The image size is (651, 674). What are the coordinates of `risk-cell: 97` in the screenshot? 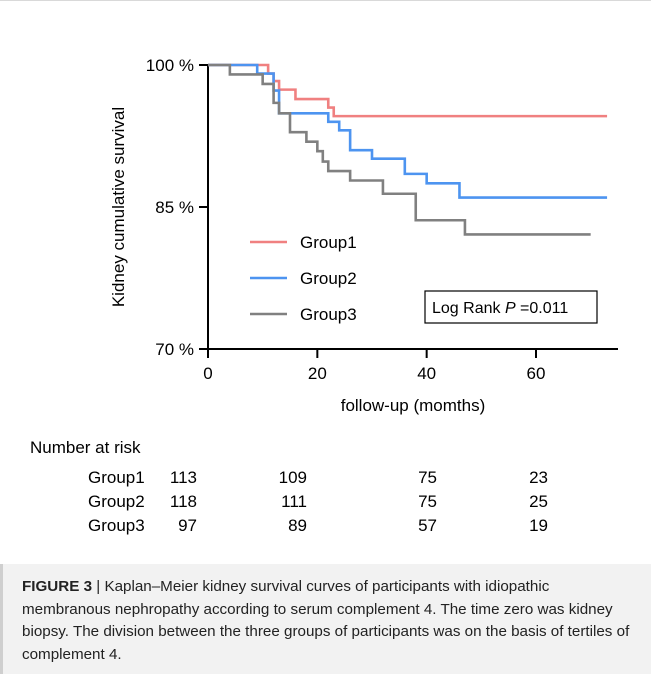 It's located at (187, 525).